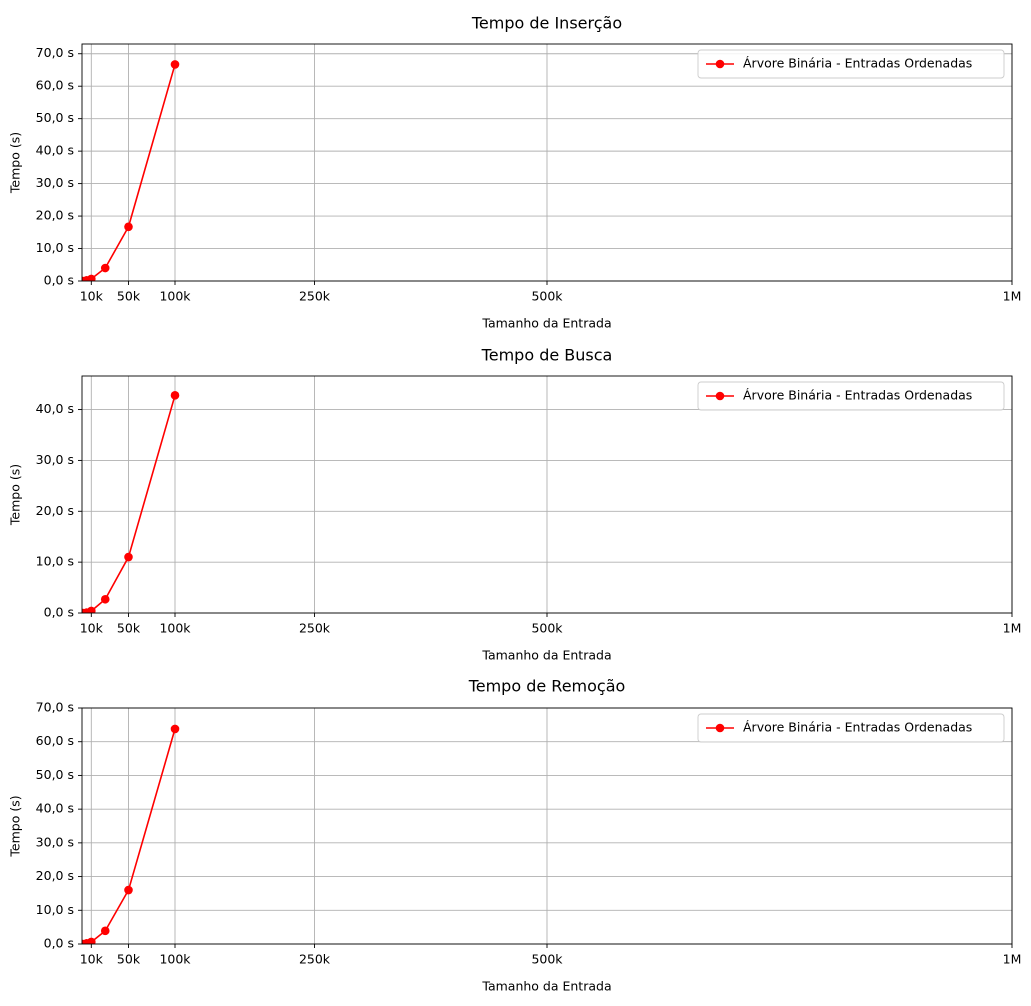 The image size is (1031, 1006). What do you see at coordinates (547, 686) in the screenshot?
I see `chart-title-remocao: Tempo de Remoção` at bounding box center [547, 686].